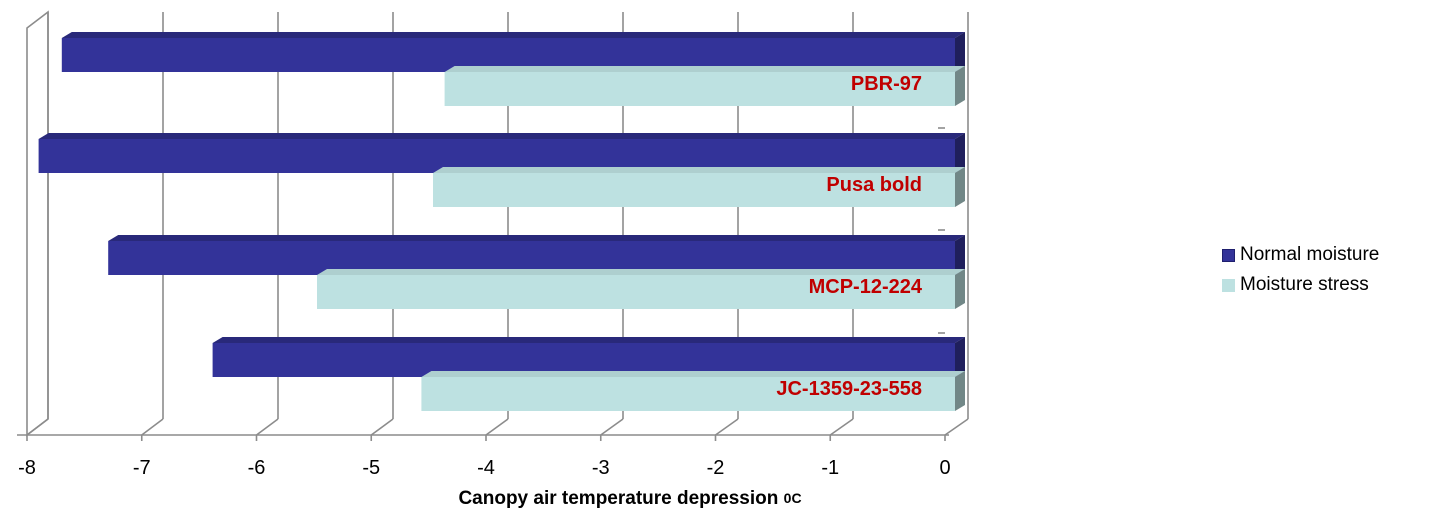 The width and height of the screenshot is (1448, 517). I want to click on category-label-pbr-97: PBR-97, so click(886, 84).